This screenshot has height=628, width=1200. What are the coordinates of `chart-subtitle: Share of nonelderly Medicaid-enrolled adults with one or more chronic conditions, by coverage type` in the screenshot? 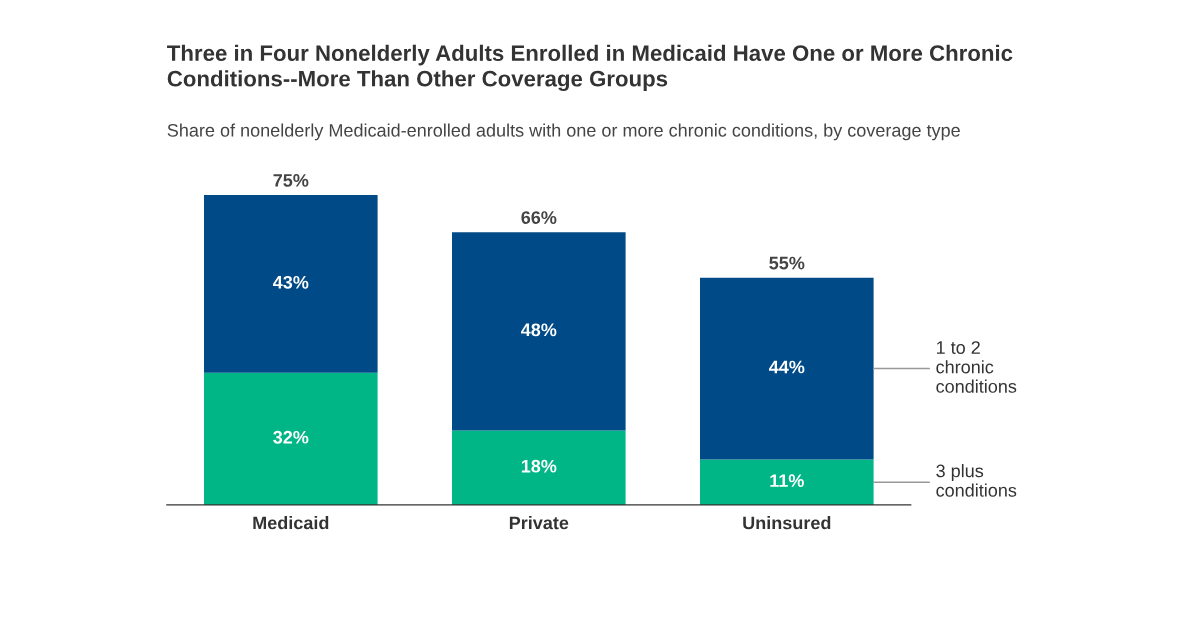 It's located at (563, 132).